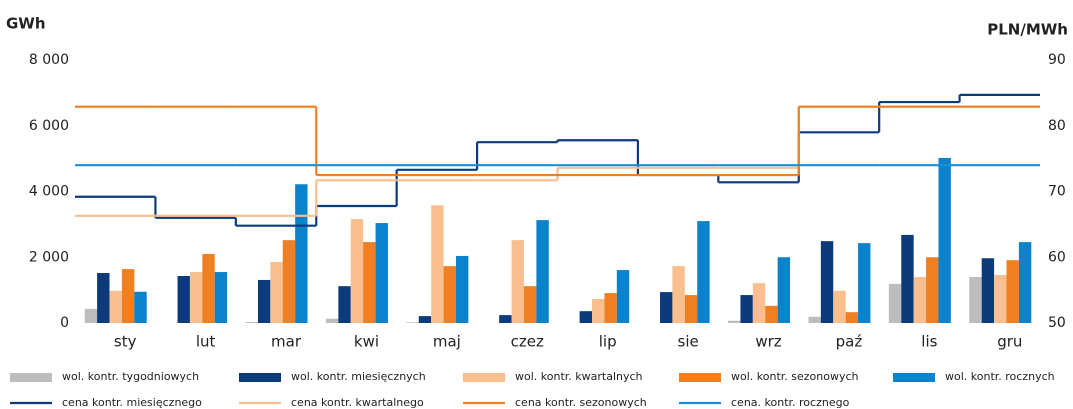 This screenshot has height=409, width=1073. I want to click on y2-tick-label: 90, so click(1057, 60).